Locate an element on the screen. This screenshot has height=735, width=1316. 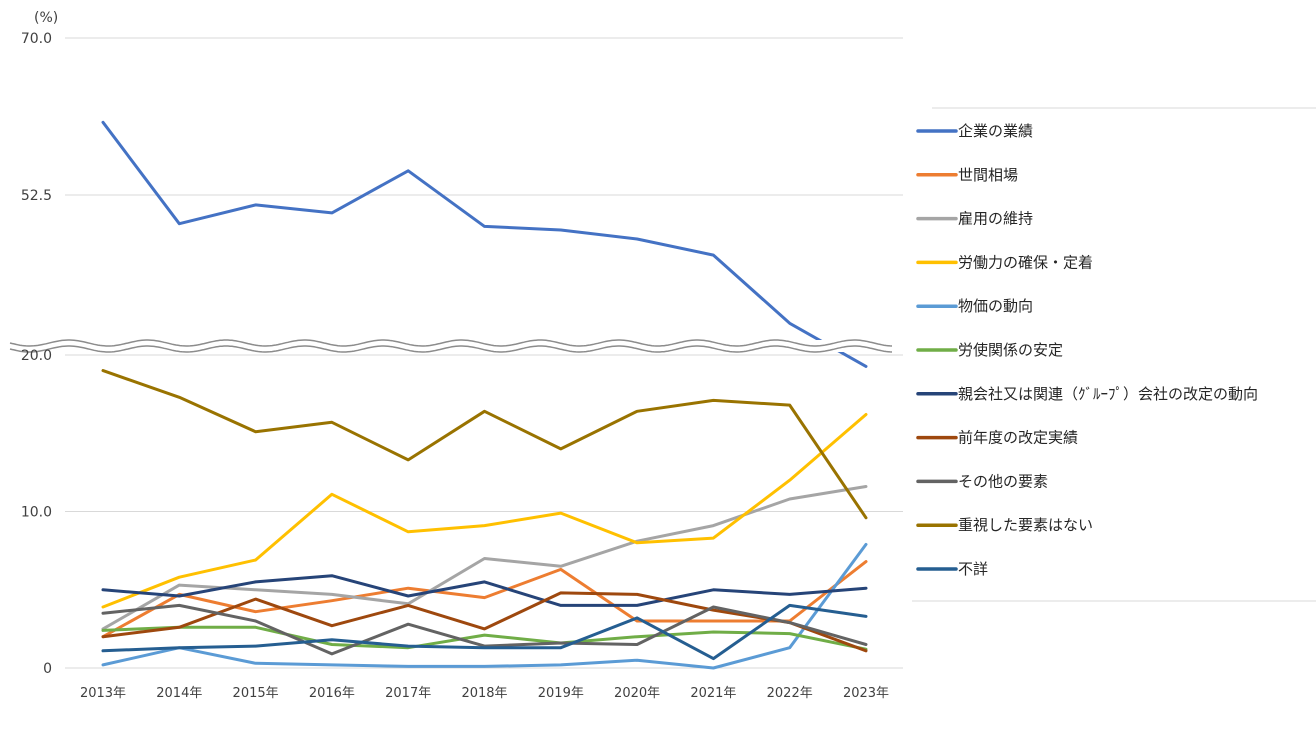
legend-label: 前年度の改定実績 is located at coordinates (1018, 438).